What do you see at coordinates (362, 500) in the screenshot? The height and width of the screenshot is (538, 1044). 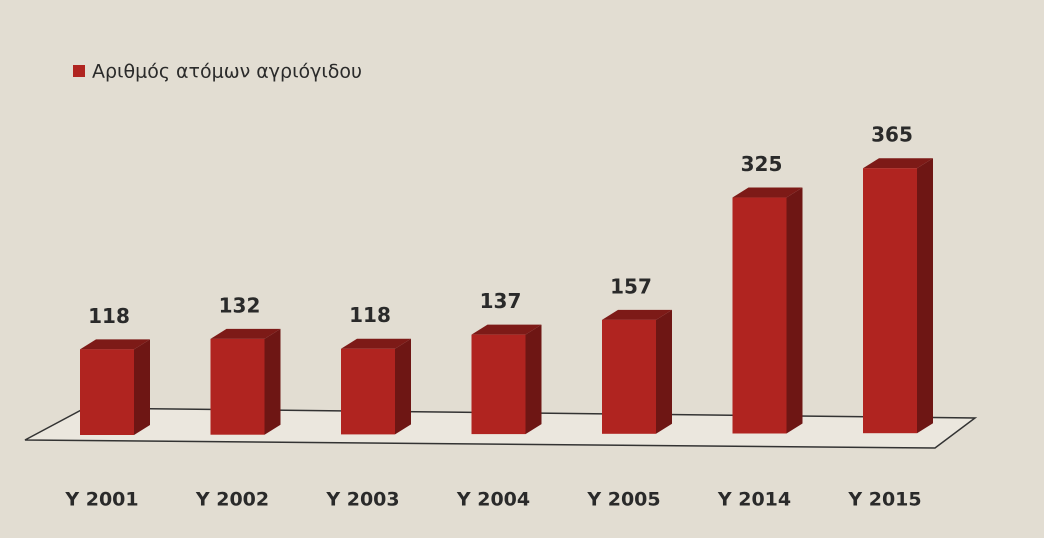 I see `x-tick-label: Y 2003` at bounding box center [362, 500].